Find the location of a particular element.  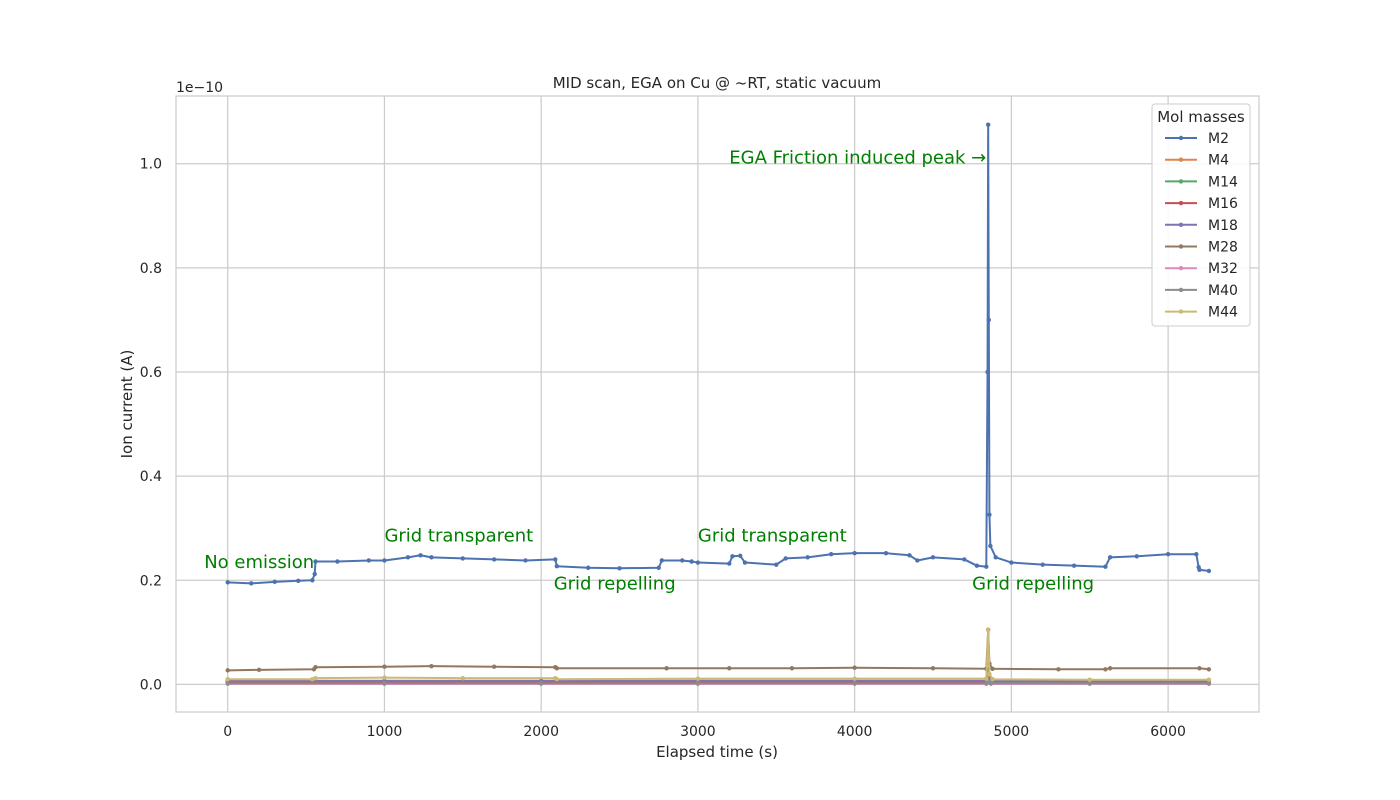

x-tick-label: 0 is located at coordinates (227, 732).